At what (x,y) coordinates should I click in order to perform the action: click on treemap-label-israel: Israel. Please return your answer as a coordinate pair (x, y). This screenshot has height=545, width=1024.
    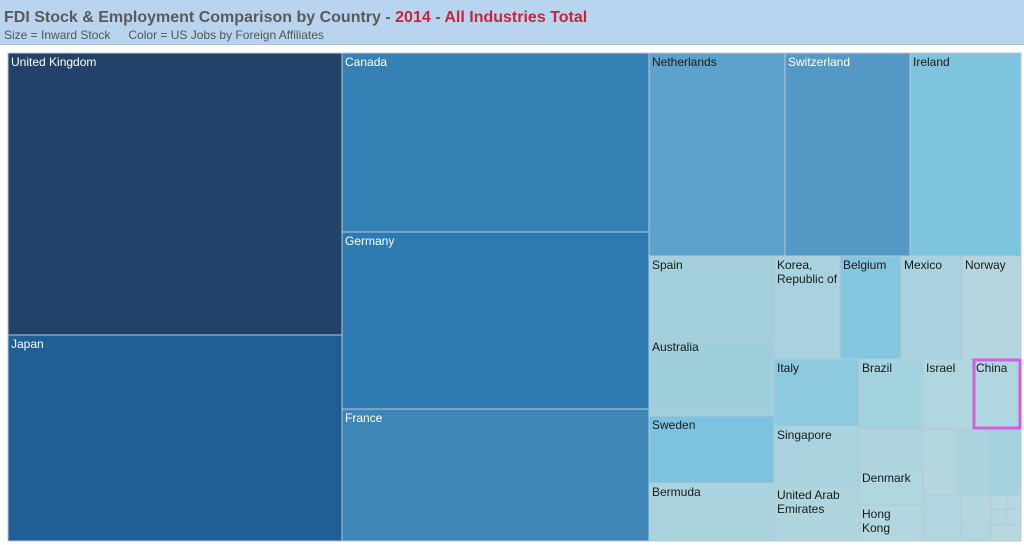
    Looking at the image, I should click on (940, 368).